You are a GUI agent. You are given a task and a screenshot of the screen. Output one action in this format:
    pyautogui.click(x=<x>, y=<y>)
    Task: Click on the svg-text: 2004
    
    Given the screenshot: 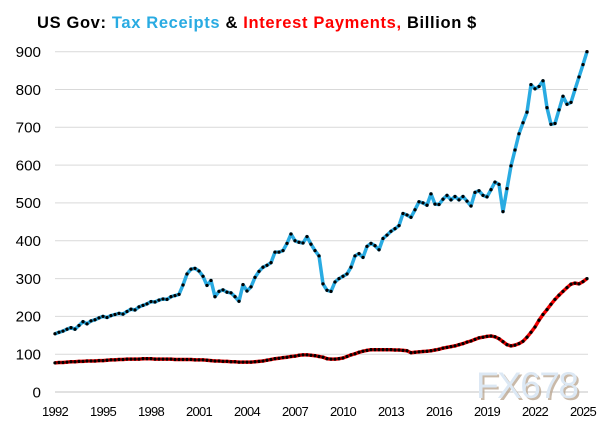 What is the action you would take?
    pyautogui.click(x=247, y=411)
    